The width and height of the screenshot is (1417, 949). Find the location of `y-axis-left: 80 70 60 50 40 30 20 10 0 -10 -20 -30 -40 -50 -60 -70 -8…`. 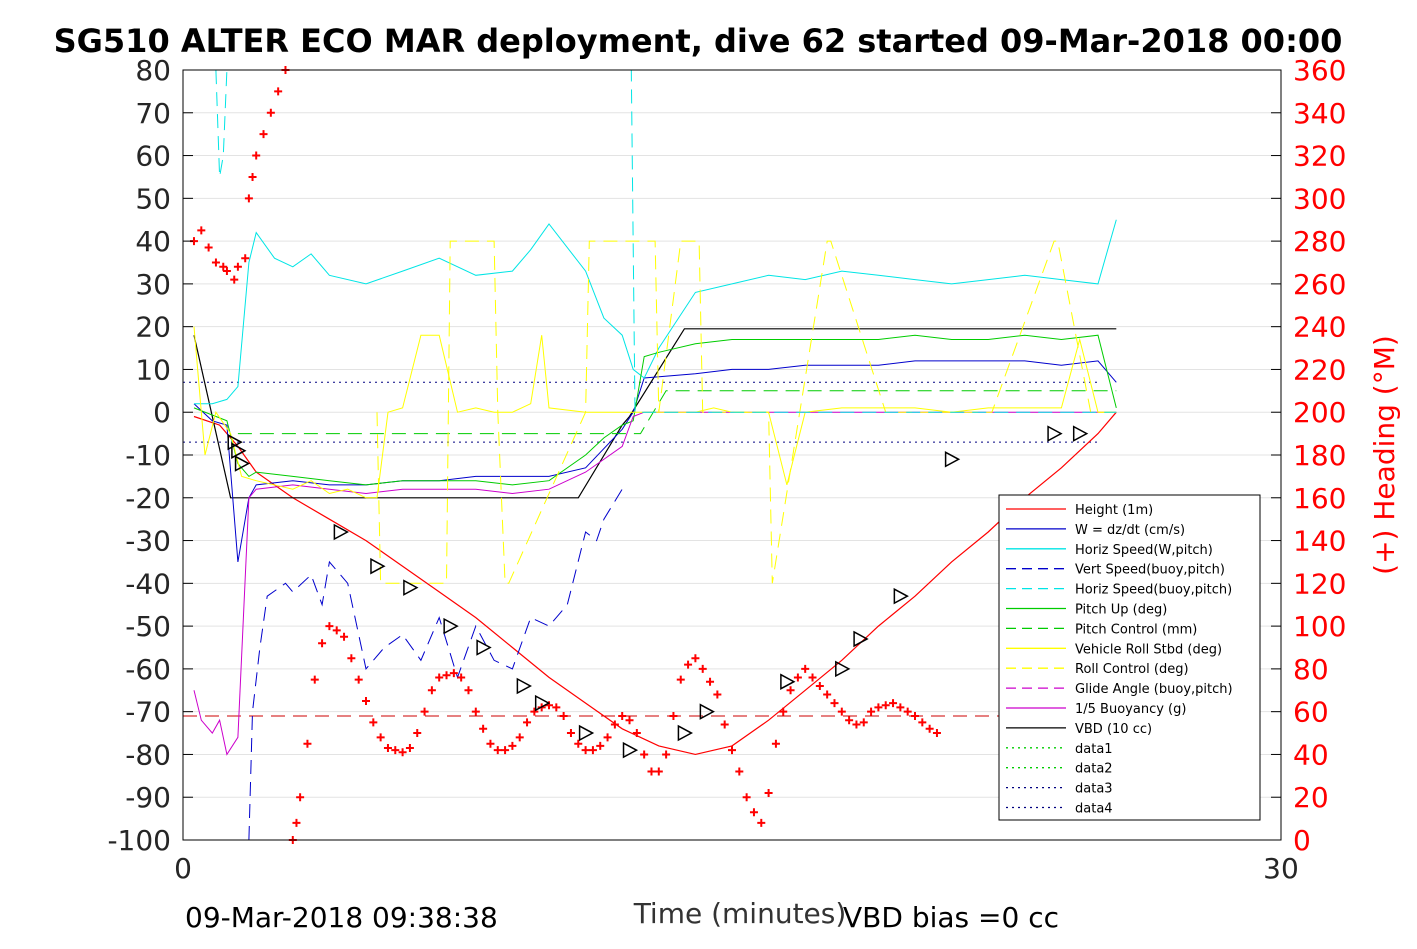

y-axis-left: 80 70 60 50 40 30 20 10 0 -10 -20 -30 -40 -50 -60 -70 -8… is located at coordinates (150, 455).